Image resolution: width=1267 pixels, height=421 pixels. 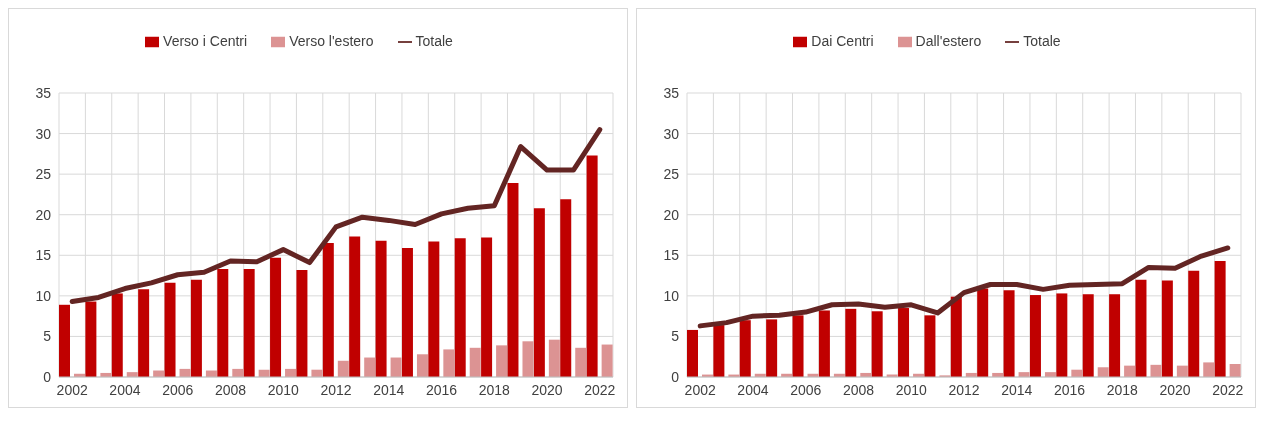 I want to click on legend-label: Verso i Centri, so click(x=205, y=41).